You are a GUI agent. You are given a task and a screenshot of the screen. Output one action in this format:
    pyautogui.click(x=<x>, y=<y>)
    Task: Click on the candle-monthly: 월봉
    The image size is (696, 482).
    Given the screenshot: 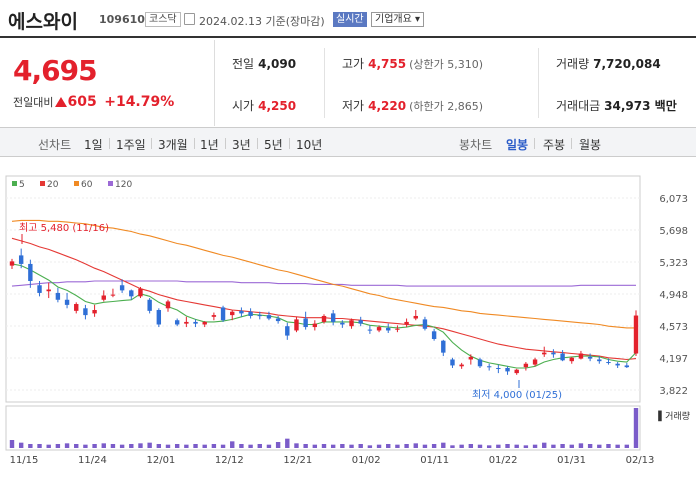 What is the action you would take?
    pyautogui.click(x=590, y=144)
    